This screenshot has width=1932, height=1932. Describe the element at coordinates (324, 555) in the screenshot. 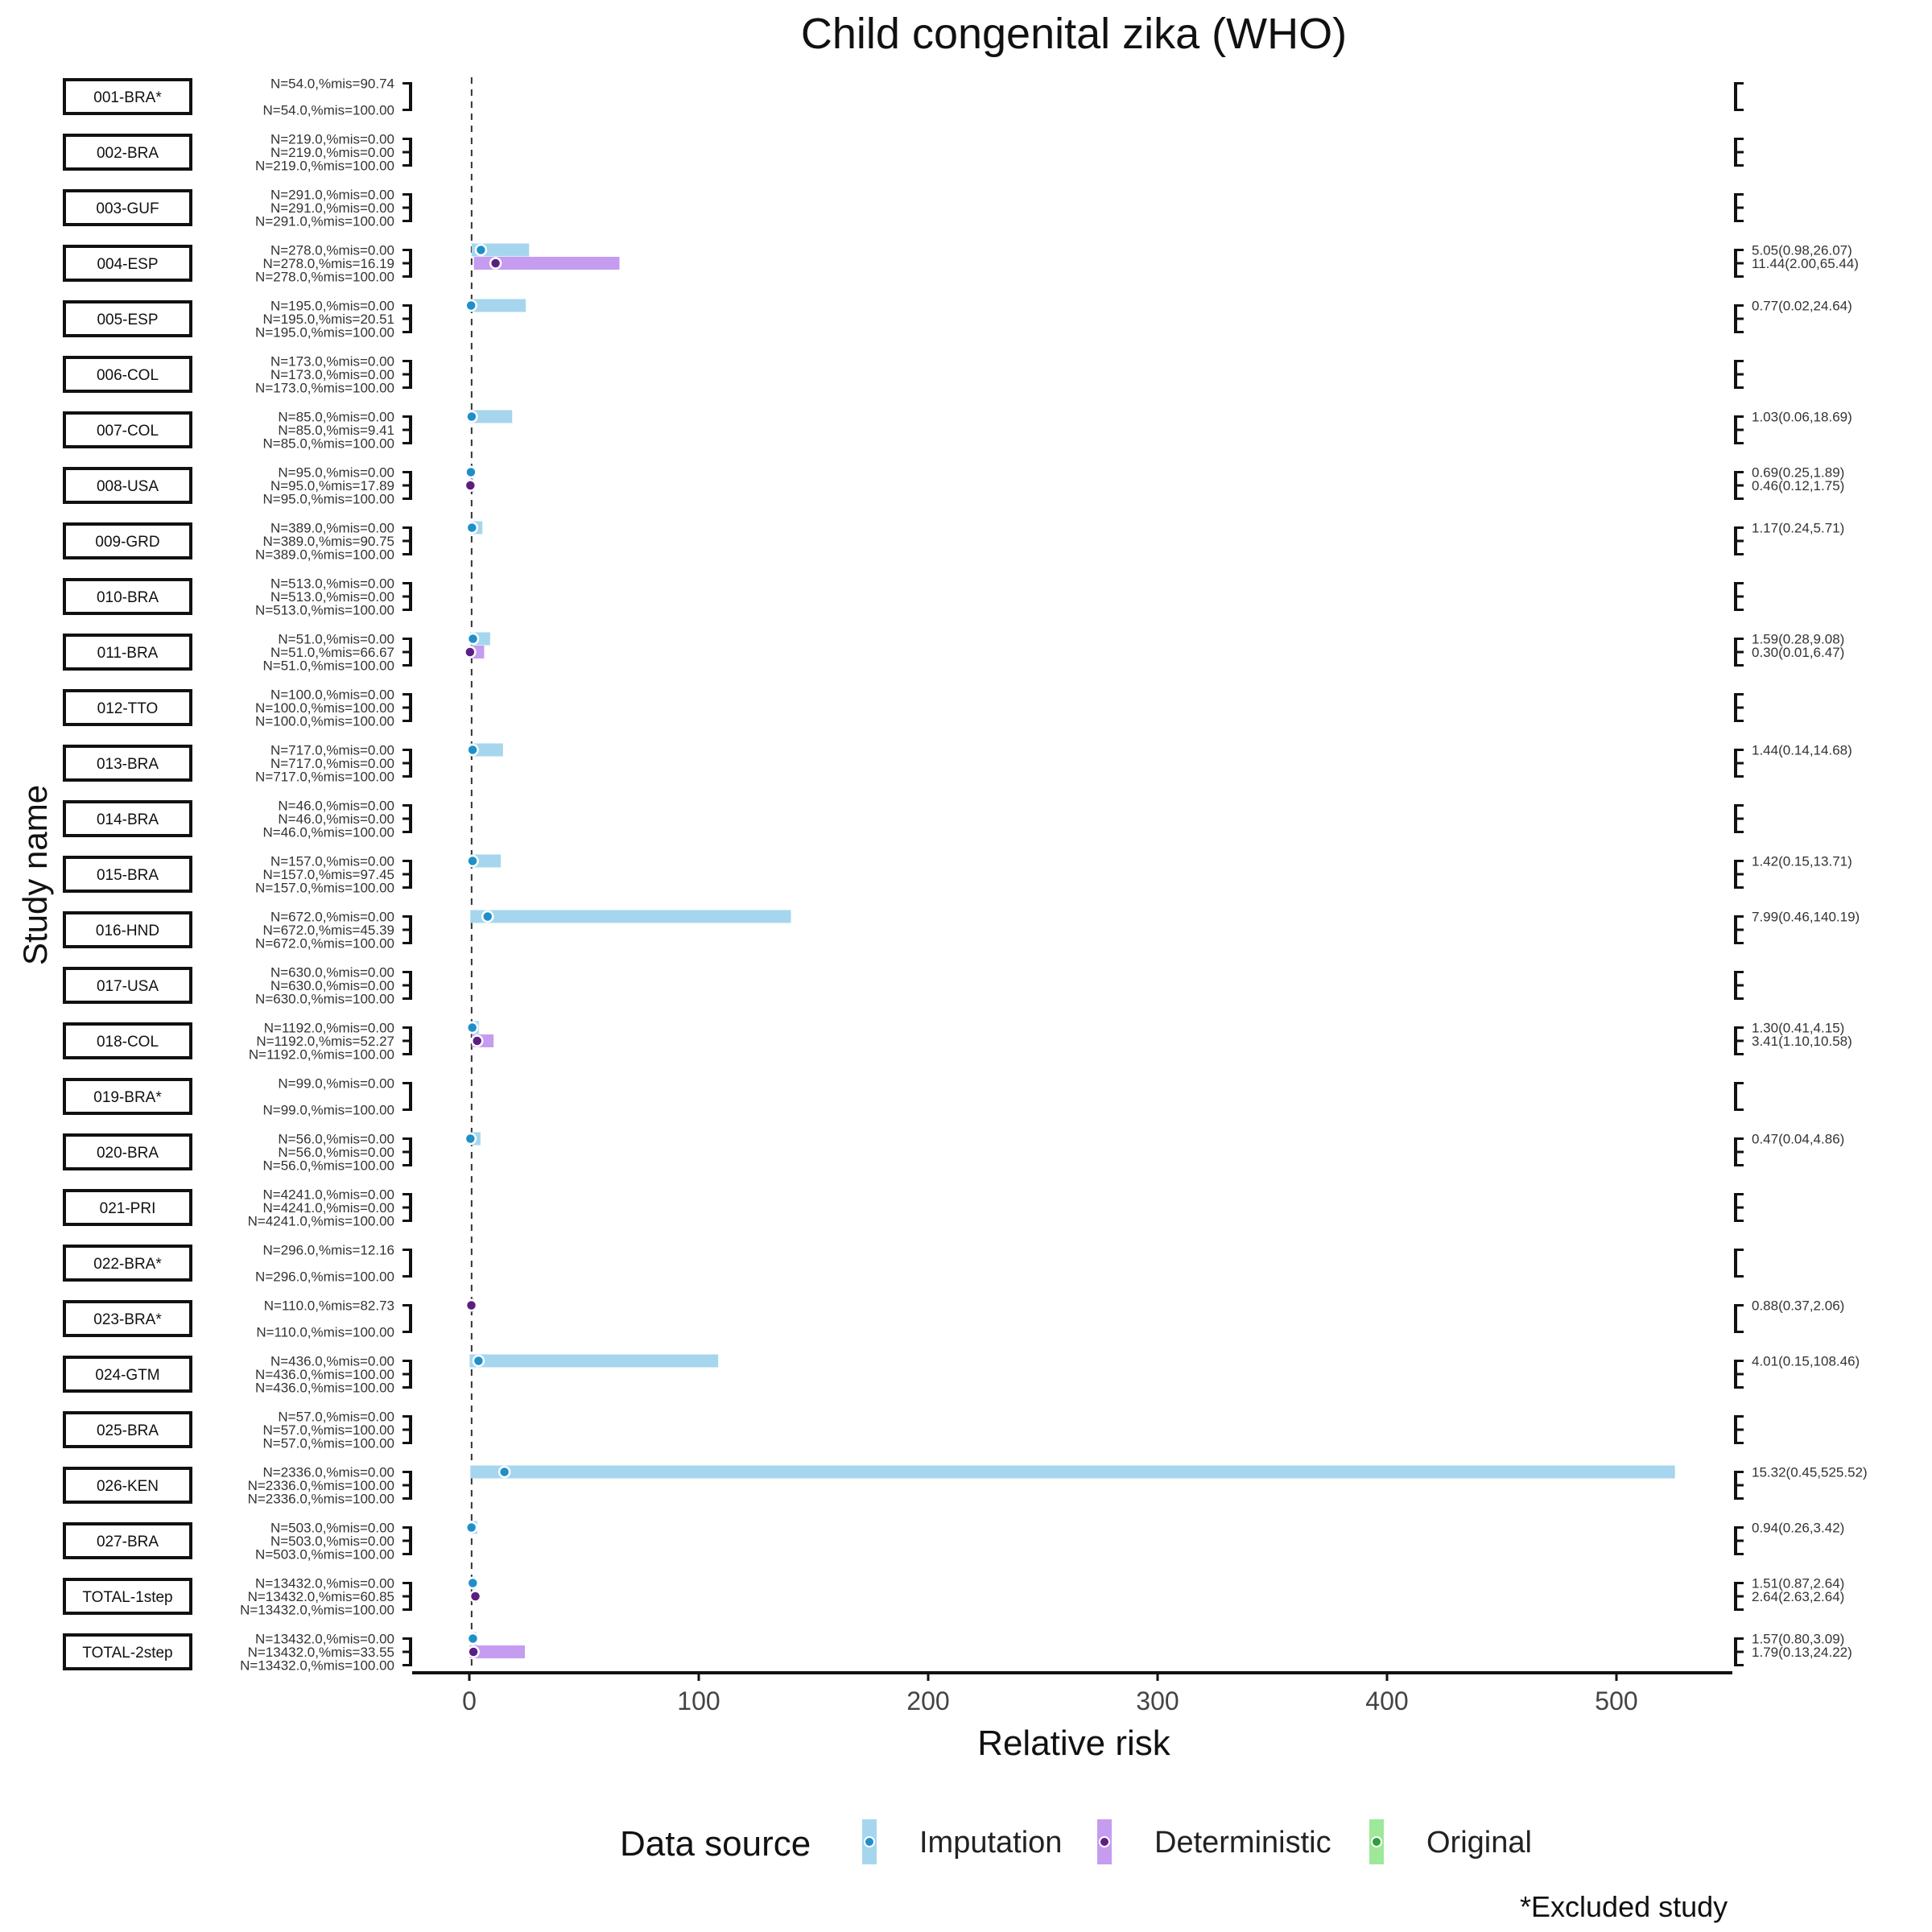

I see `row-label: N=389.0,%mis=100.00` at that location.